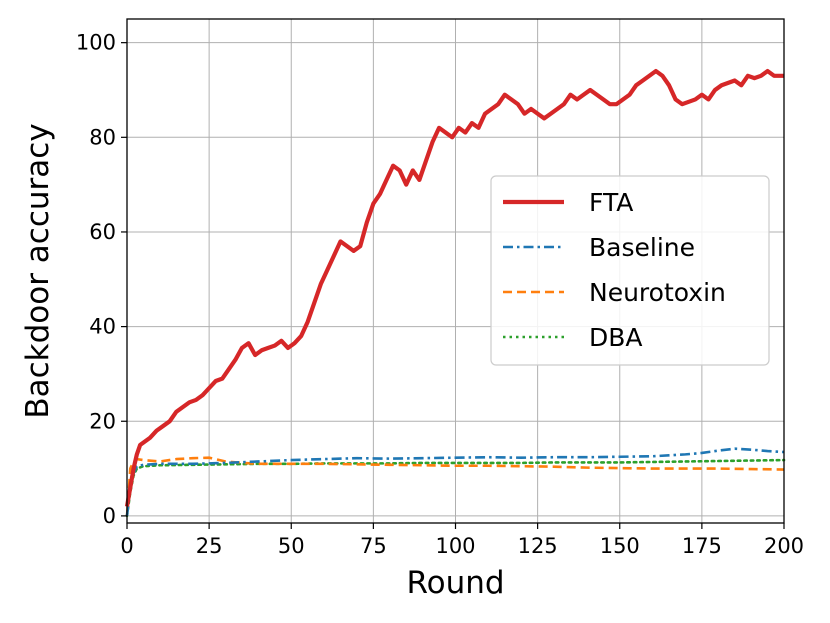  What do you see at coordinates (616, 337) in the screenshot?
I see `legend-label: DBA` at bounding box center [616, 337].